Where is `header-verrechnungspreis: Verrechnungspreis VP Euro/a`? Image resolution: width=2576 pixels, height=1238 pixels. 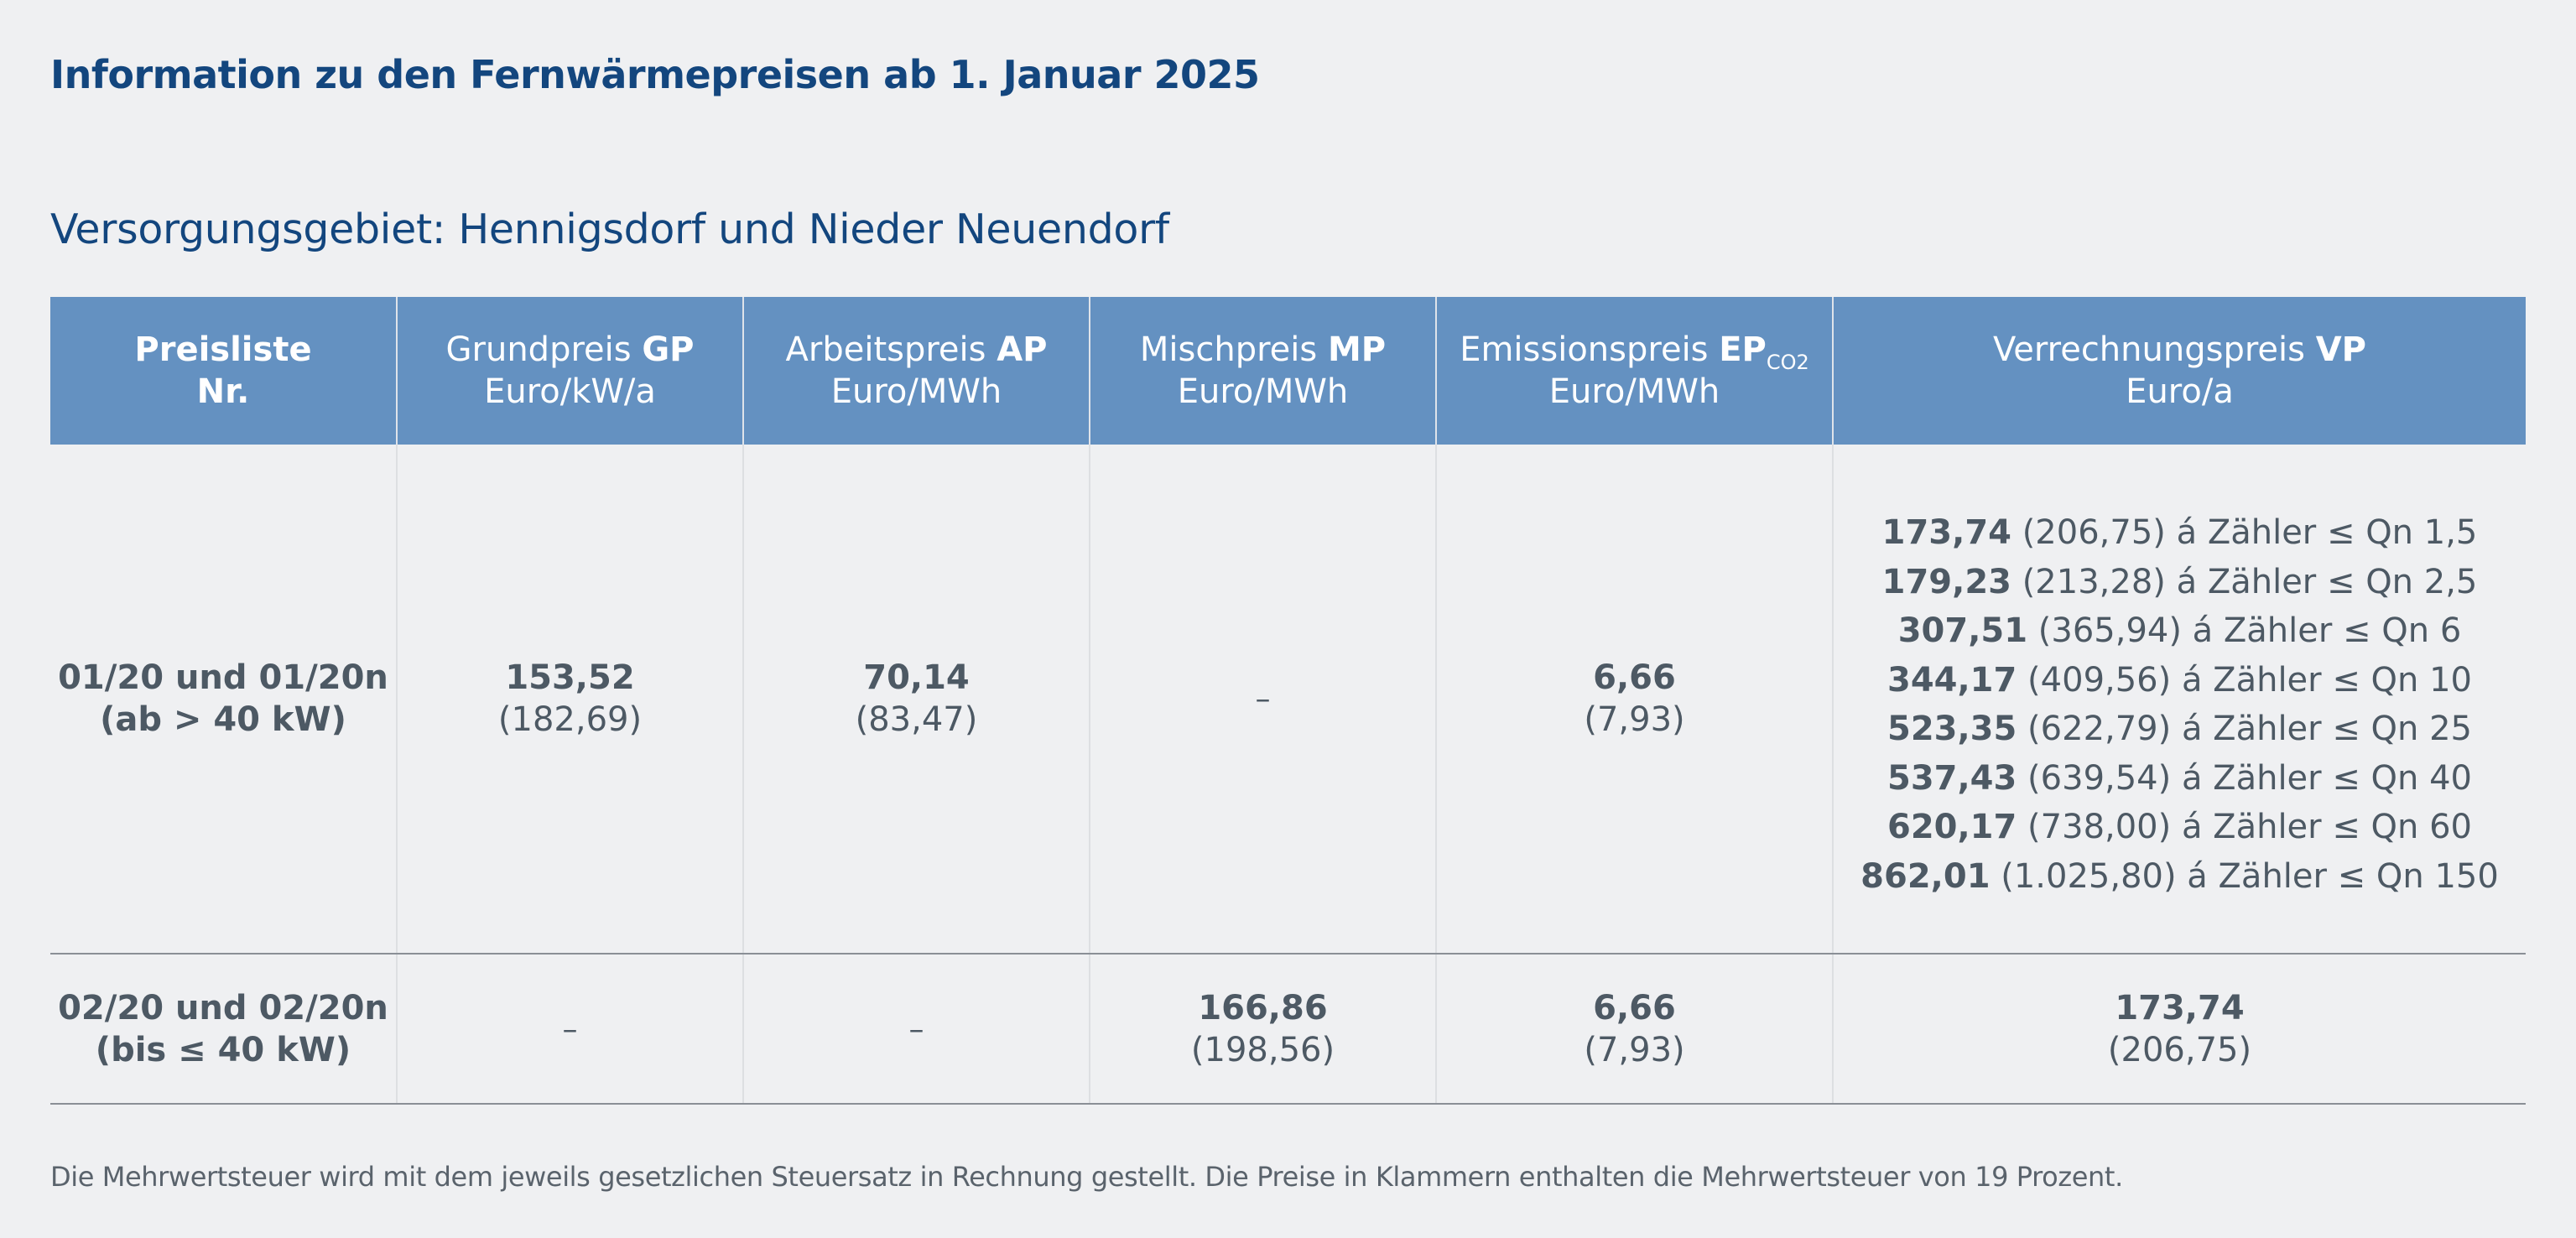
header-verrechnungspreis: Verrechnungspreis VP Euro/a is located at coordinates (2179, 371).